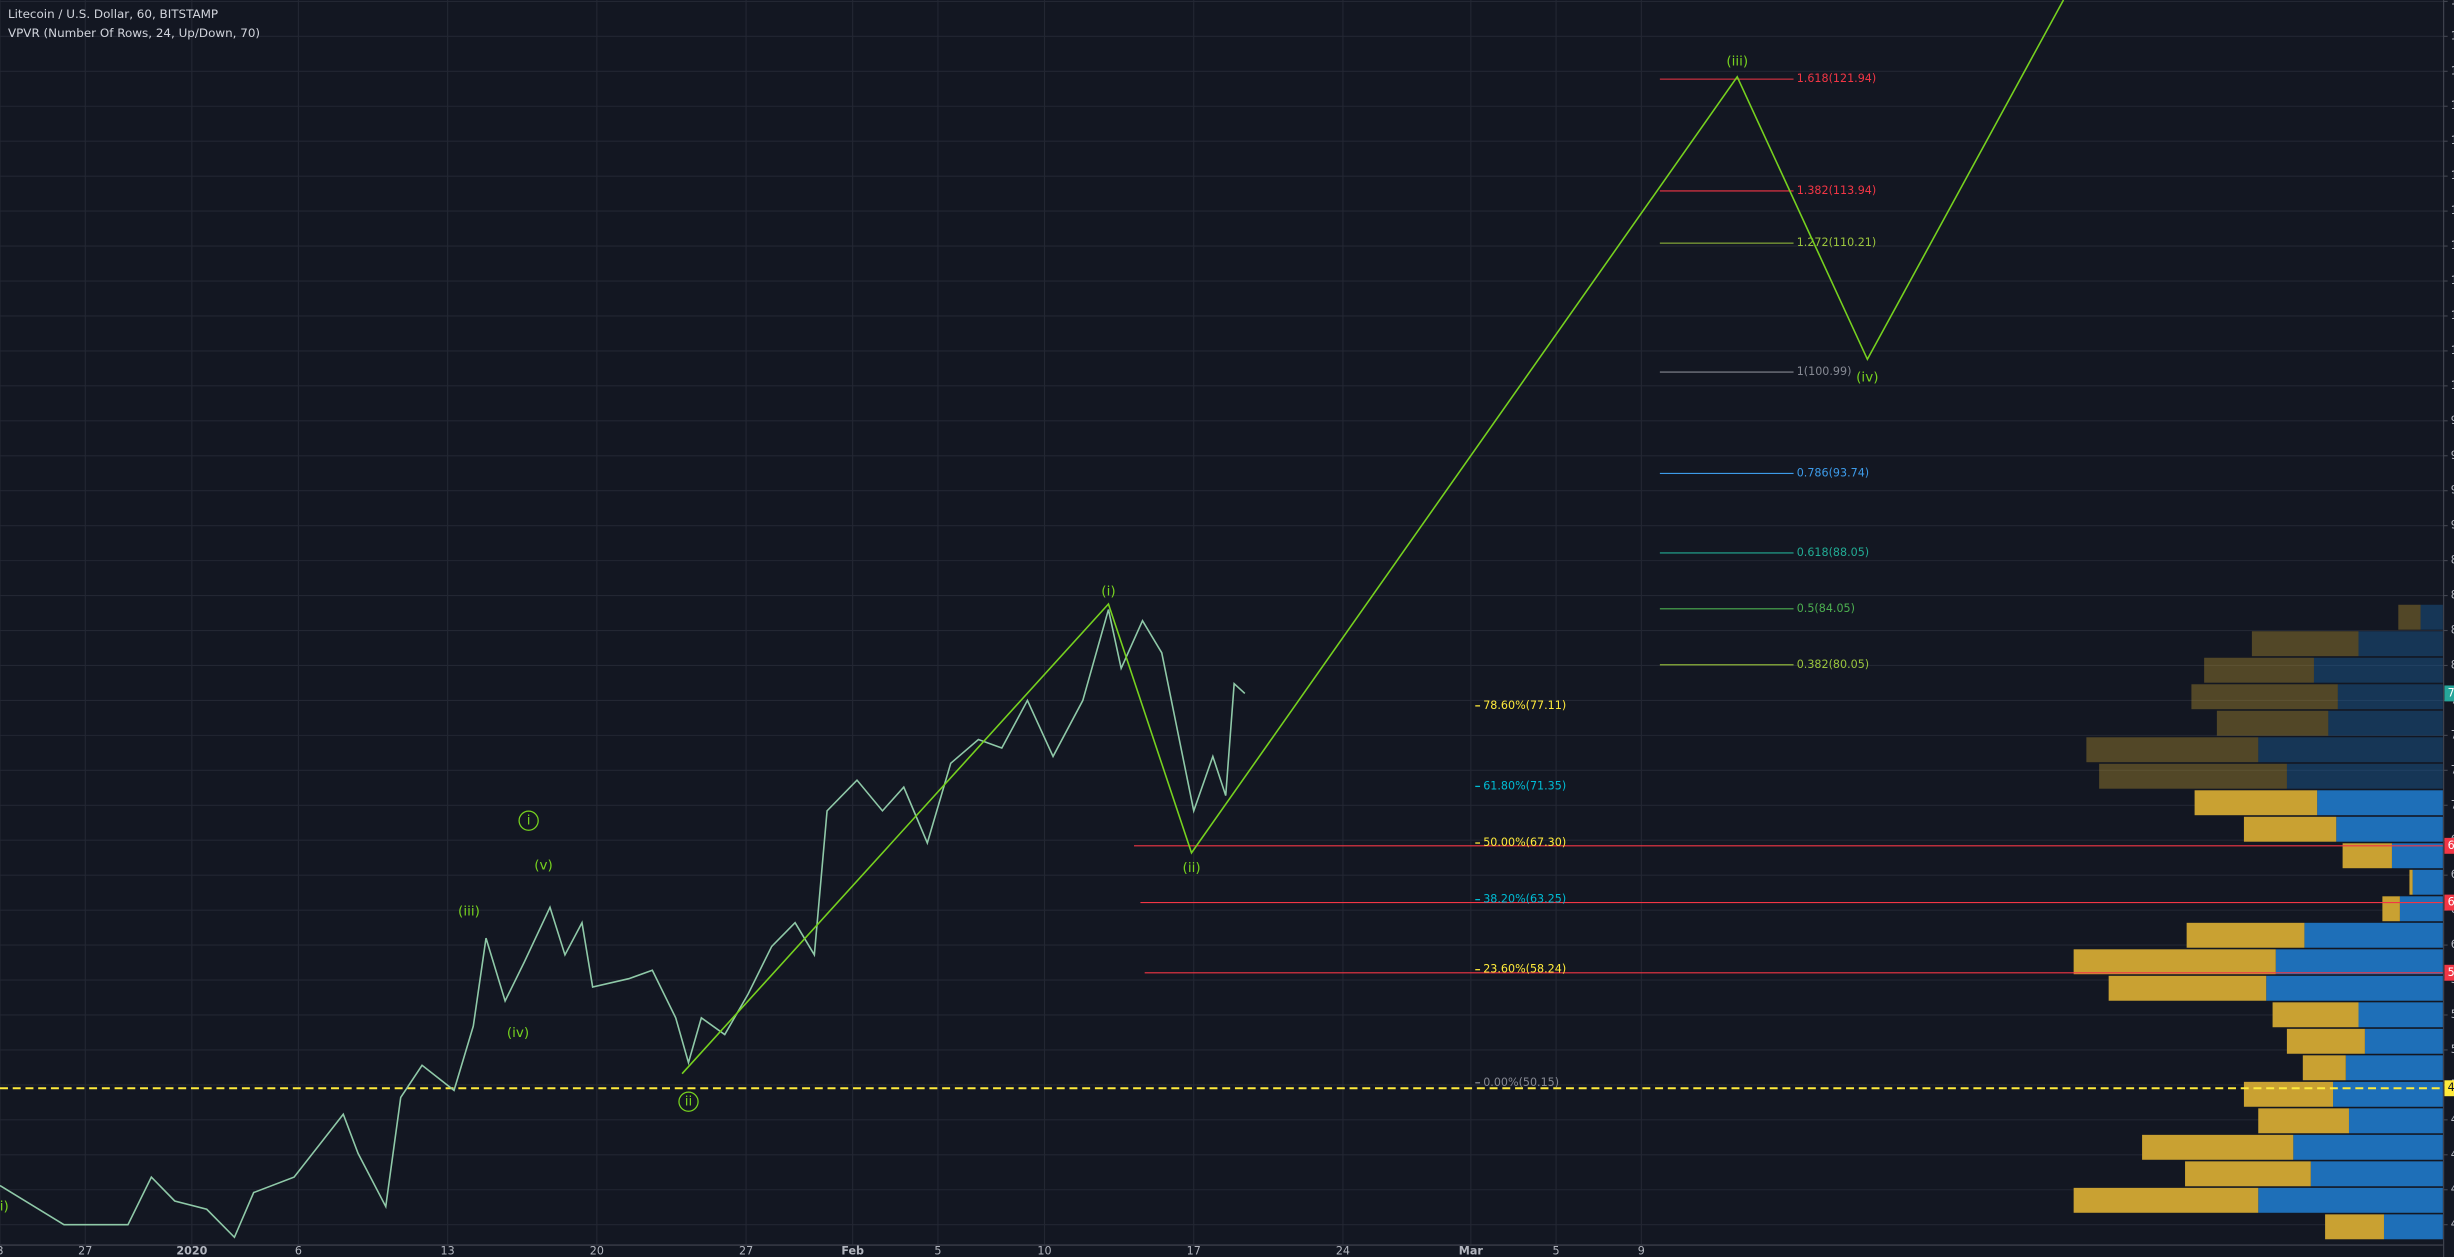  What do you see at coordinates (2452, 525) in the screenshot?
I see `y-tick-label: 90.00` at bounding box center [2452, 525].